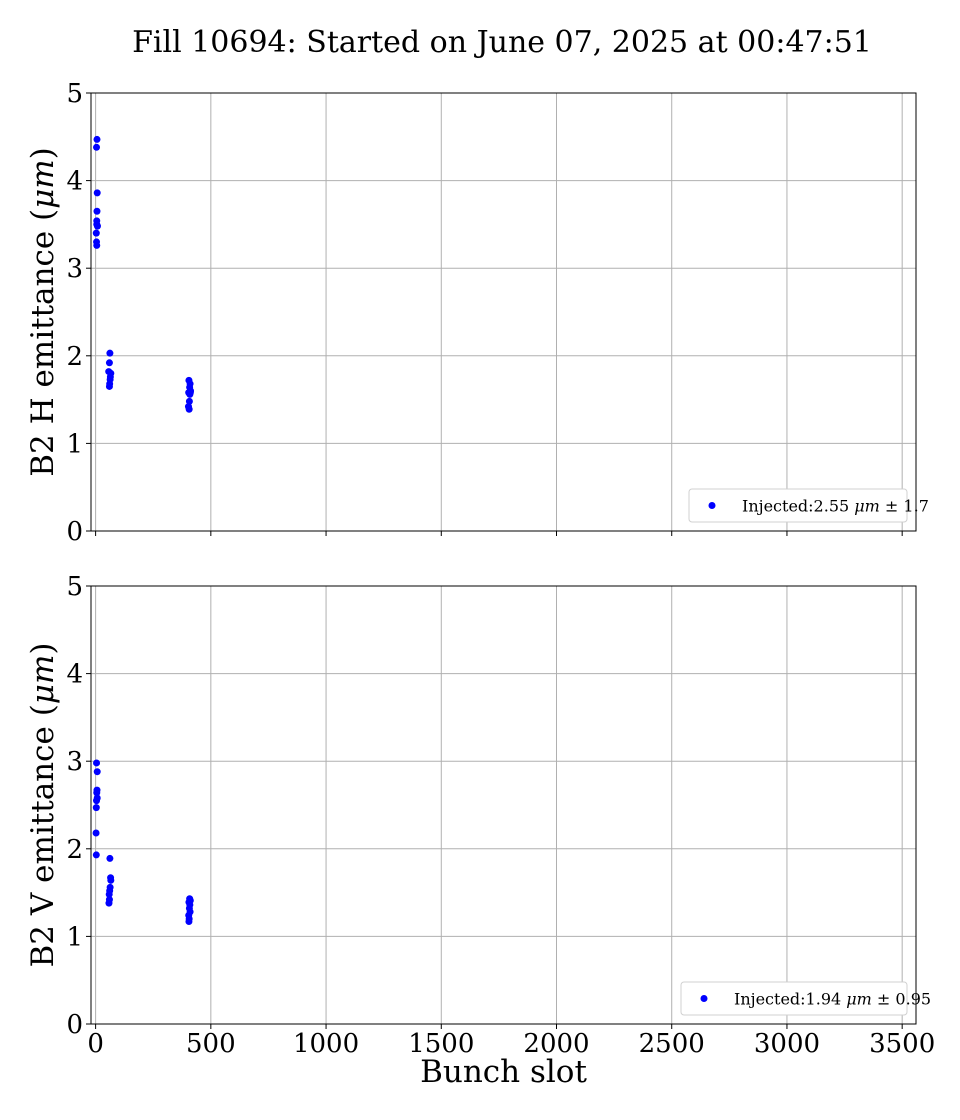 The height and width of the screenshot is (1120, 960). I want to click on y-axis-label: B2 V emittance (μm), so click(43, 805).